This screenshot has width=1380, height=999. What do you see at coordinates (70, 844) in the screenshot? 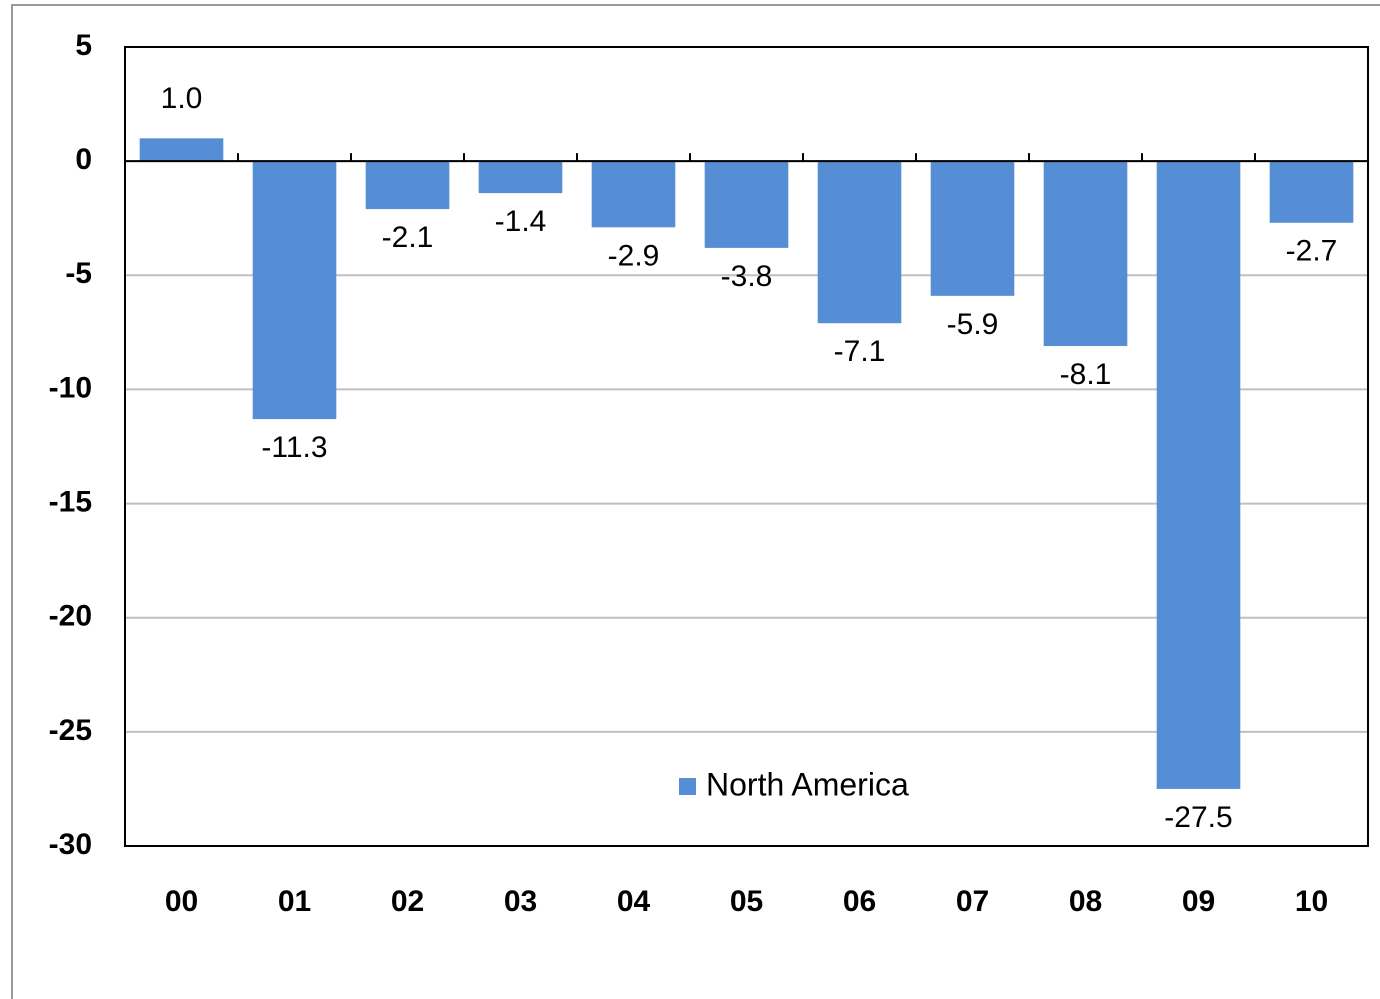
I see `y-tick-label: -30` at bounding box center [70, 844].